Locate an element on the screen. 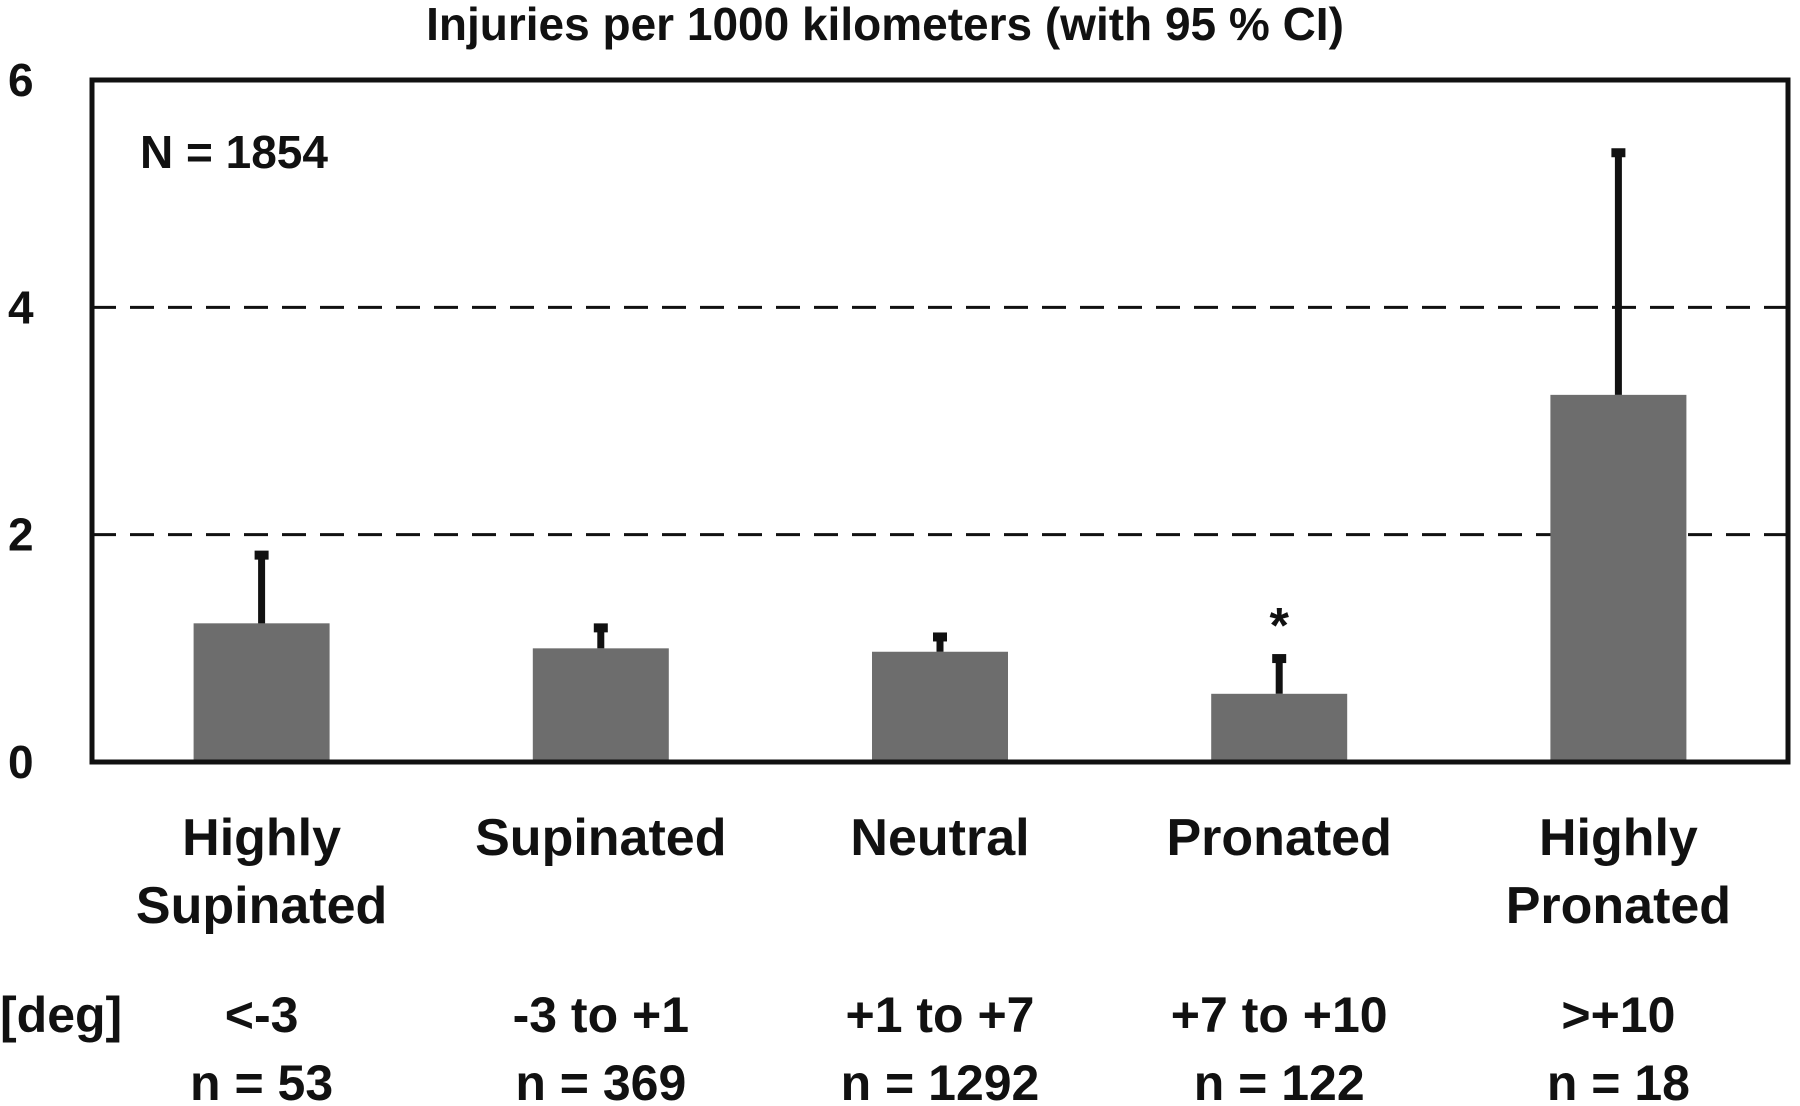  sample-size-label: n = 18 is located at coordinates (1618, 1080).